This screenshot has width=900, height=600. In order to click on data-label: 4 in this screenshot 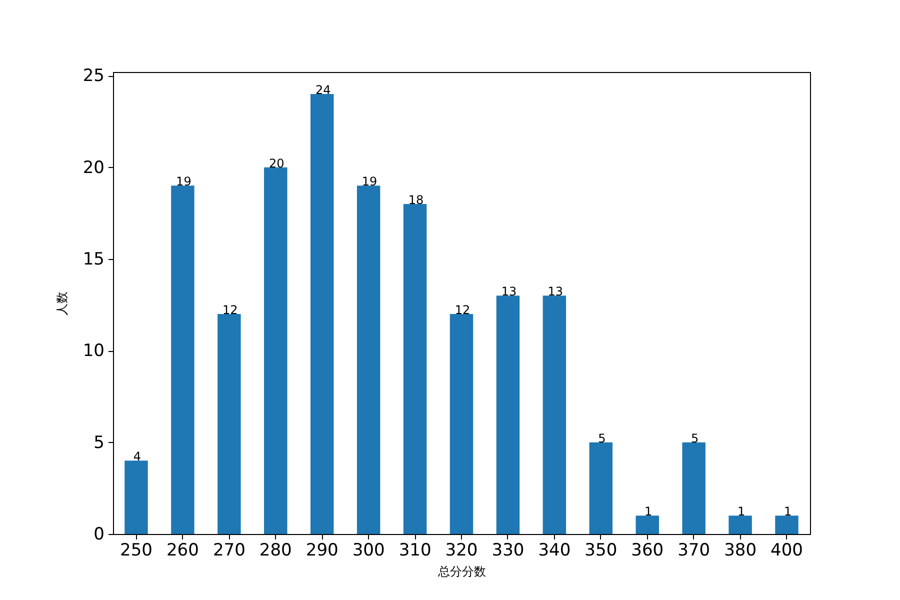, I will do `click(137, 457)`.